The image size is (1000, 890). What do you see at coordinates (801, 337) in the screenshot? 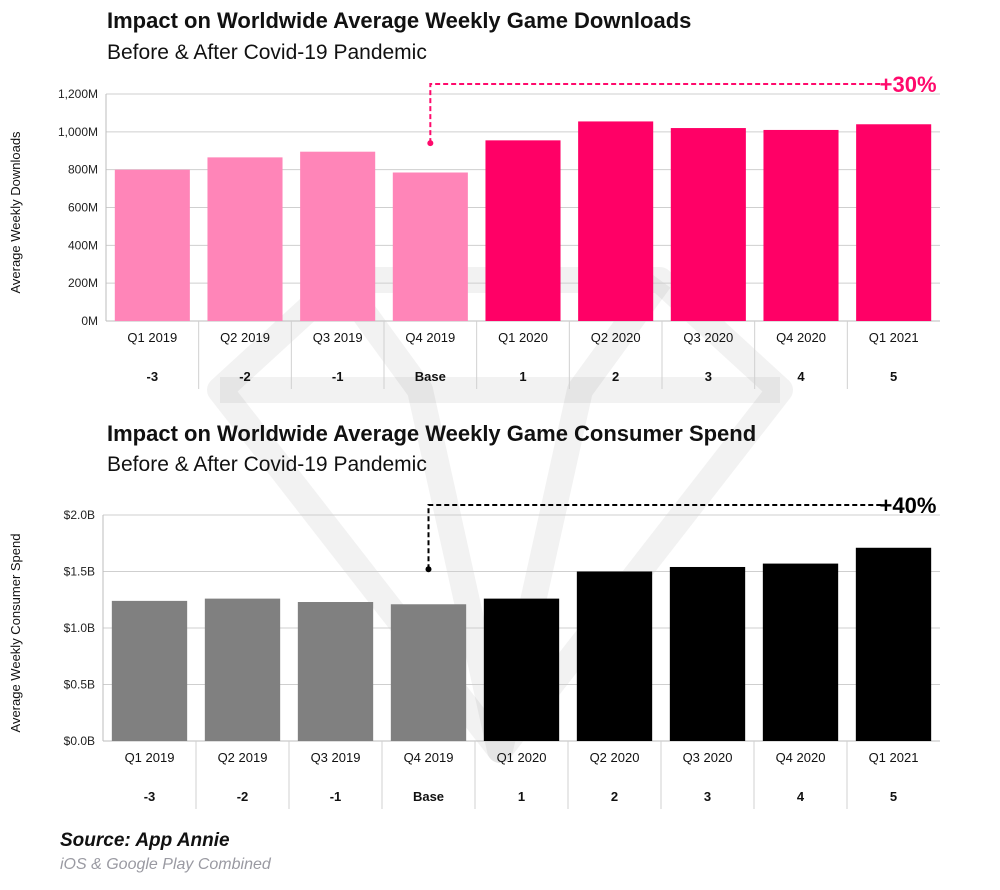
I see `downloads-category-label: Q4 2020` at bounding box center [801, 337].